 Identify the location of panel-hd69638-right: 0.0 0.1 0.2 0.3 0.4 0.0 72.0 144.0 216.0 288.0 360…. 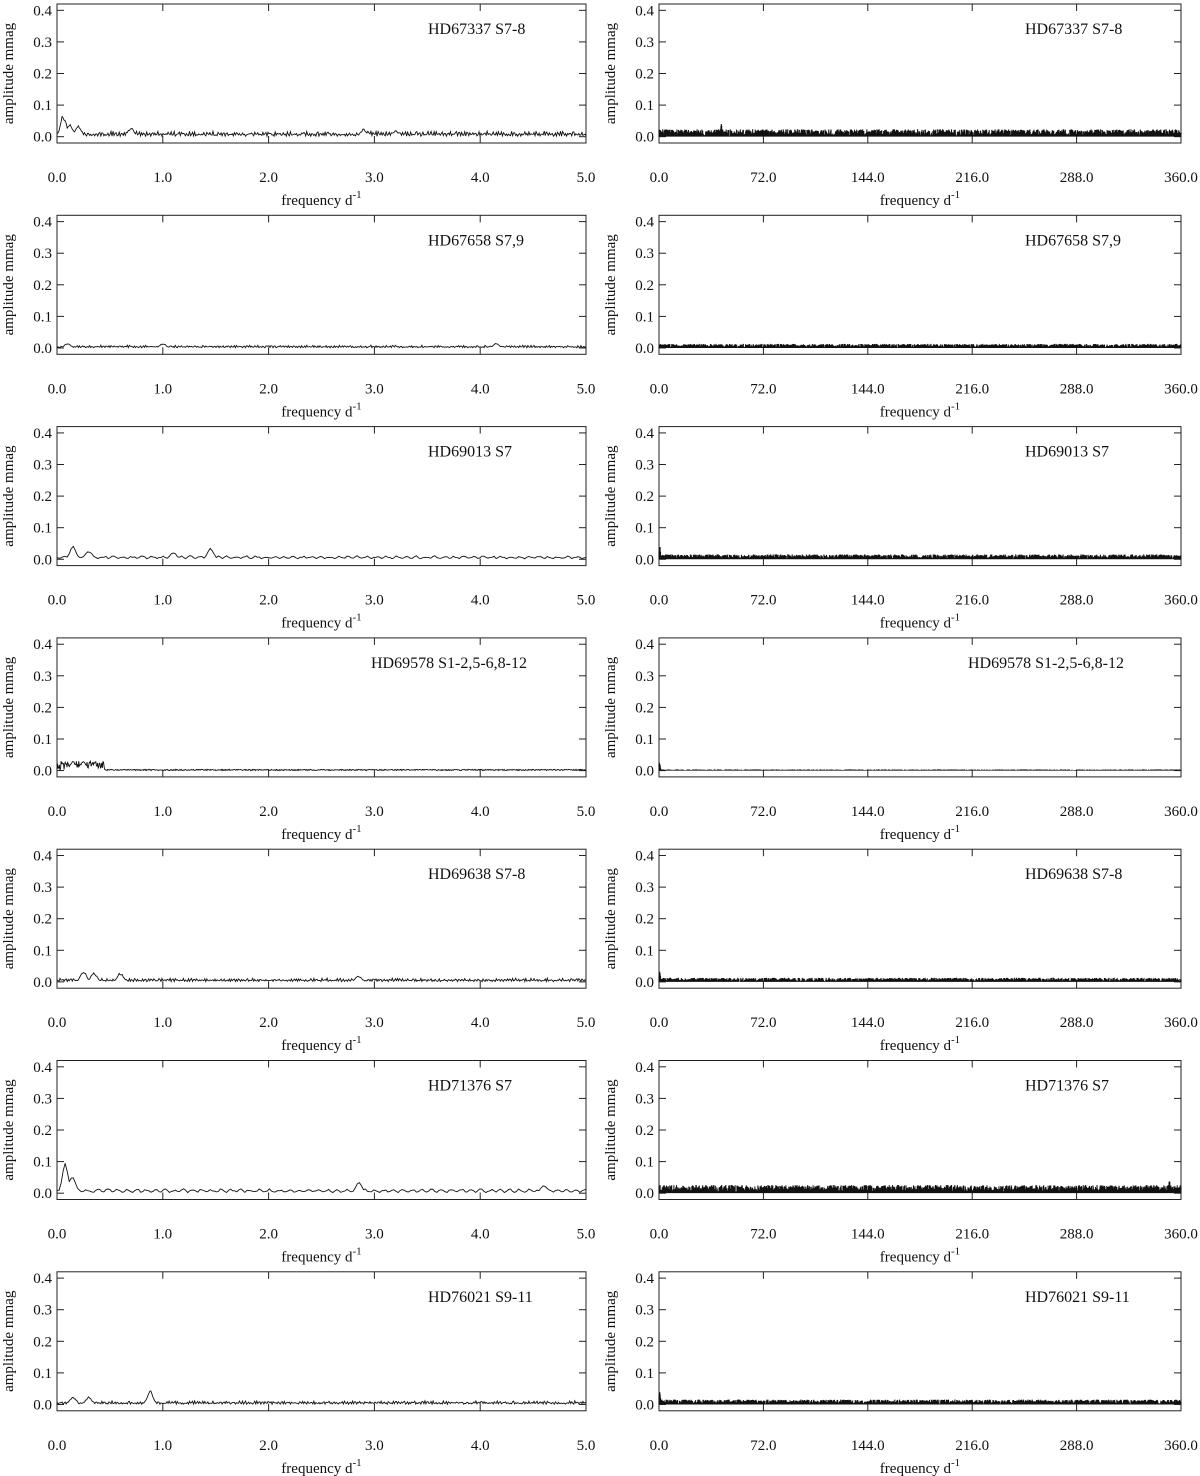
(900, 952).